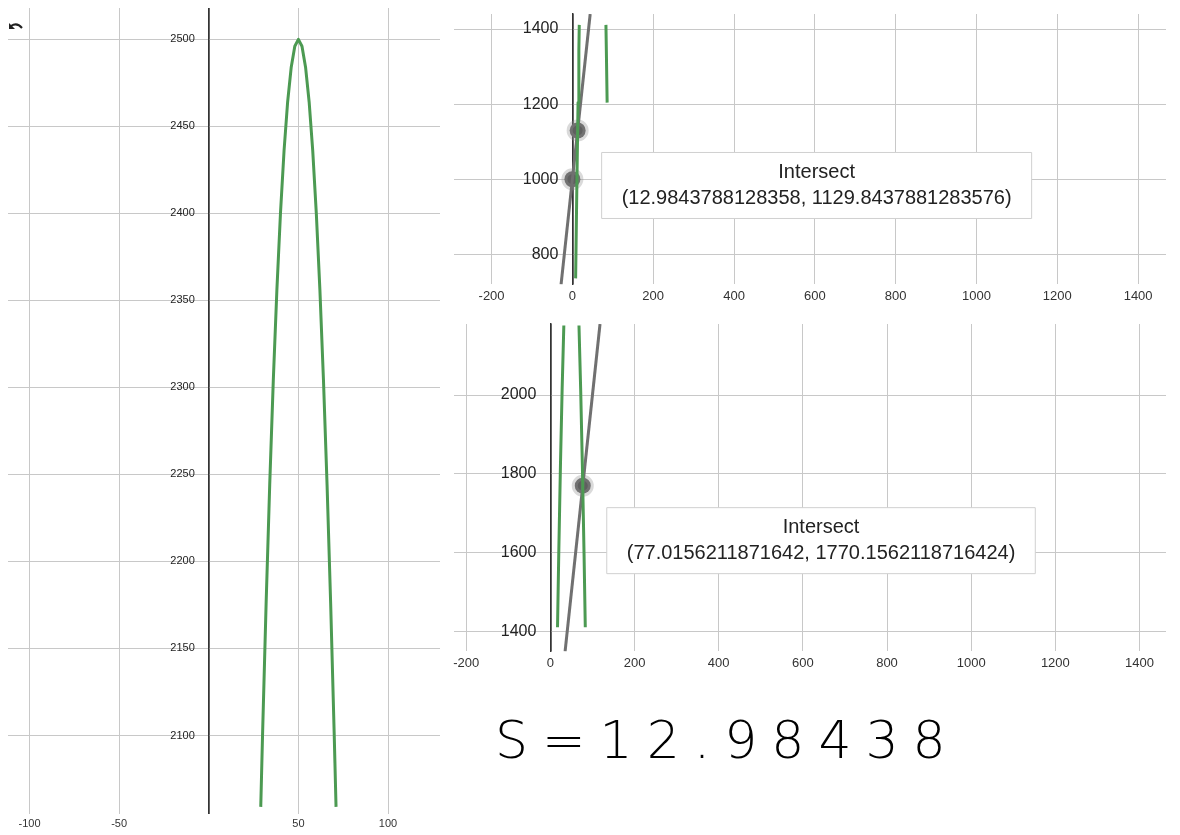 The image size is (1180, 835). Describe the element at coordinates (816, 184) in the screenshot. I see `annotation: Intersect (12.9843788128358, 1129.8437881283576)` at that location.